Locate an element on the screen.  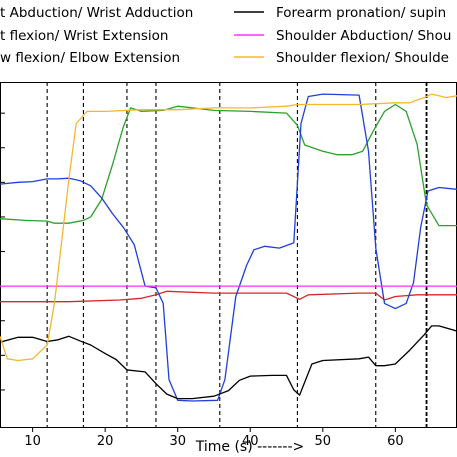
legend-label: w flexion/ Elbow Extension is located at coordinates (90, 58).